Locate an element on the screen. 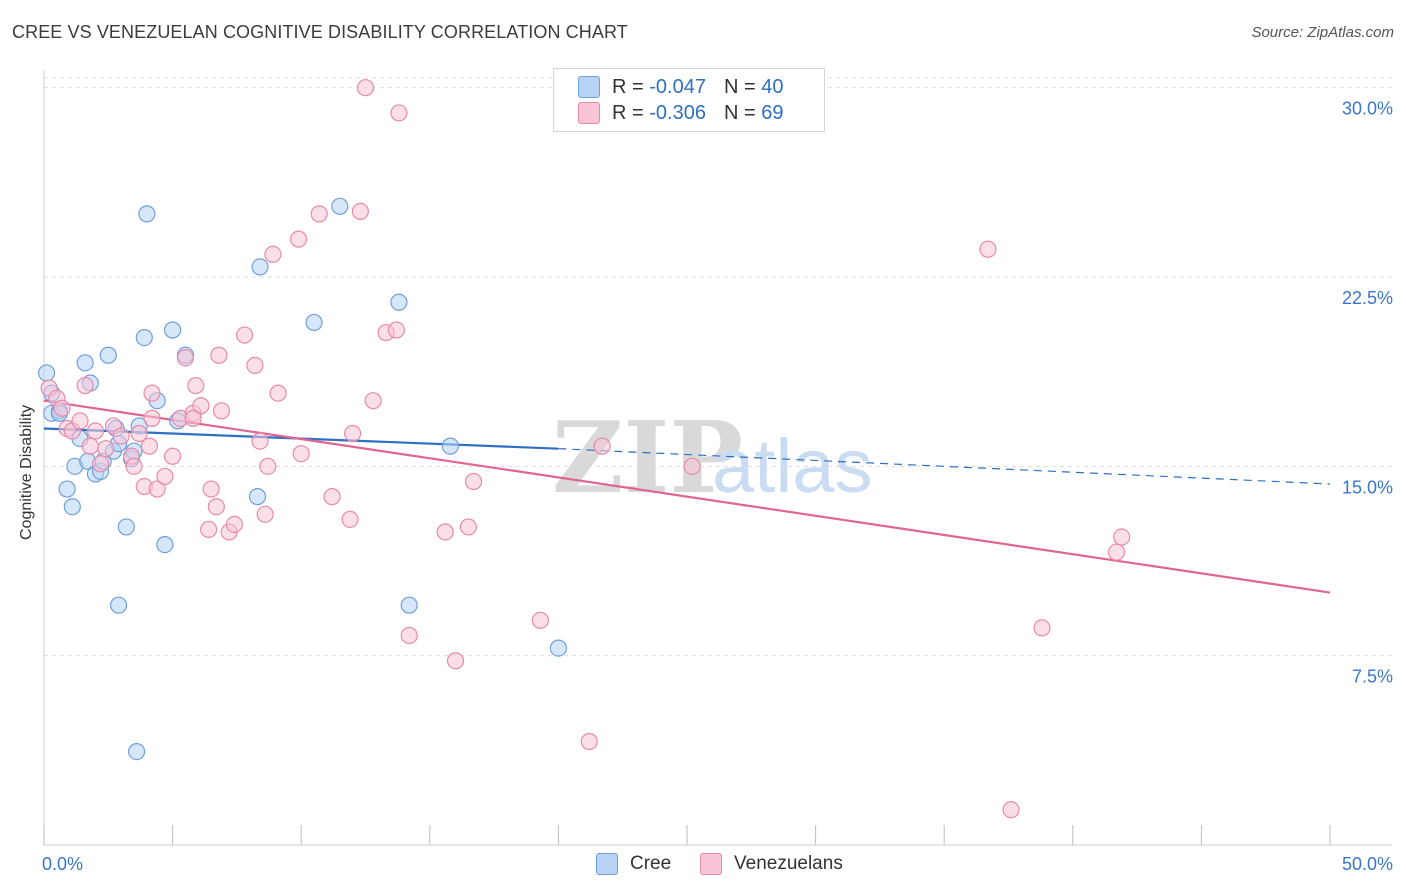 The image size is (1406, 892). watermark: ZIP atlas is located at coordinates (712, 458).